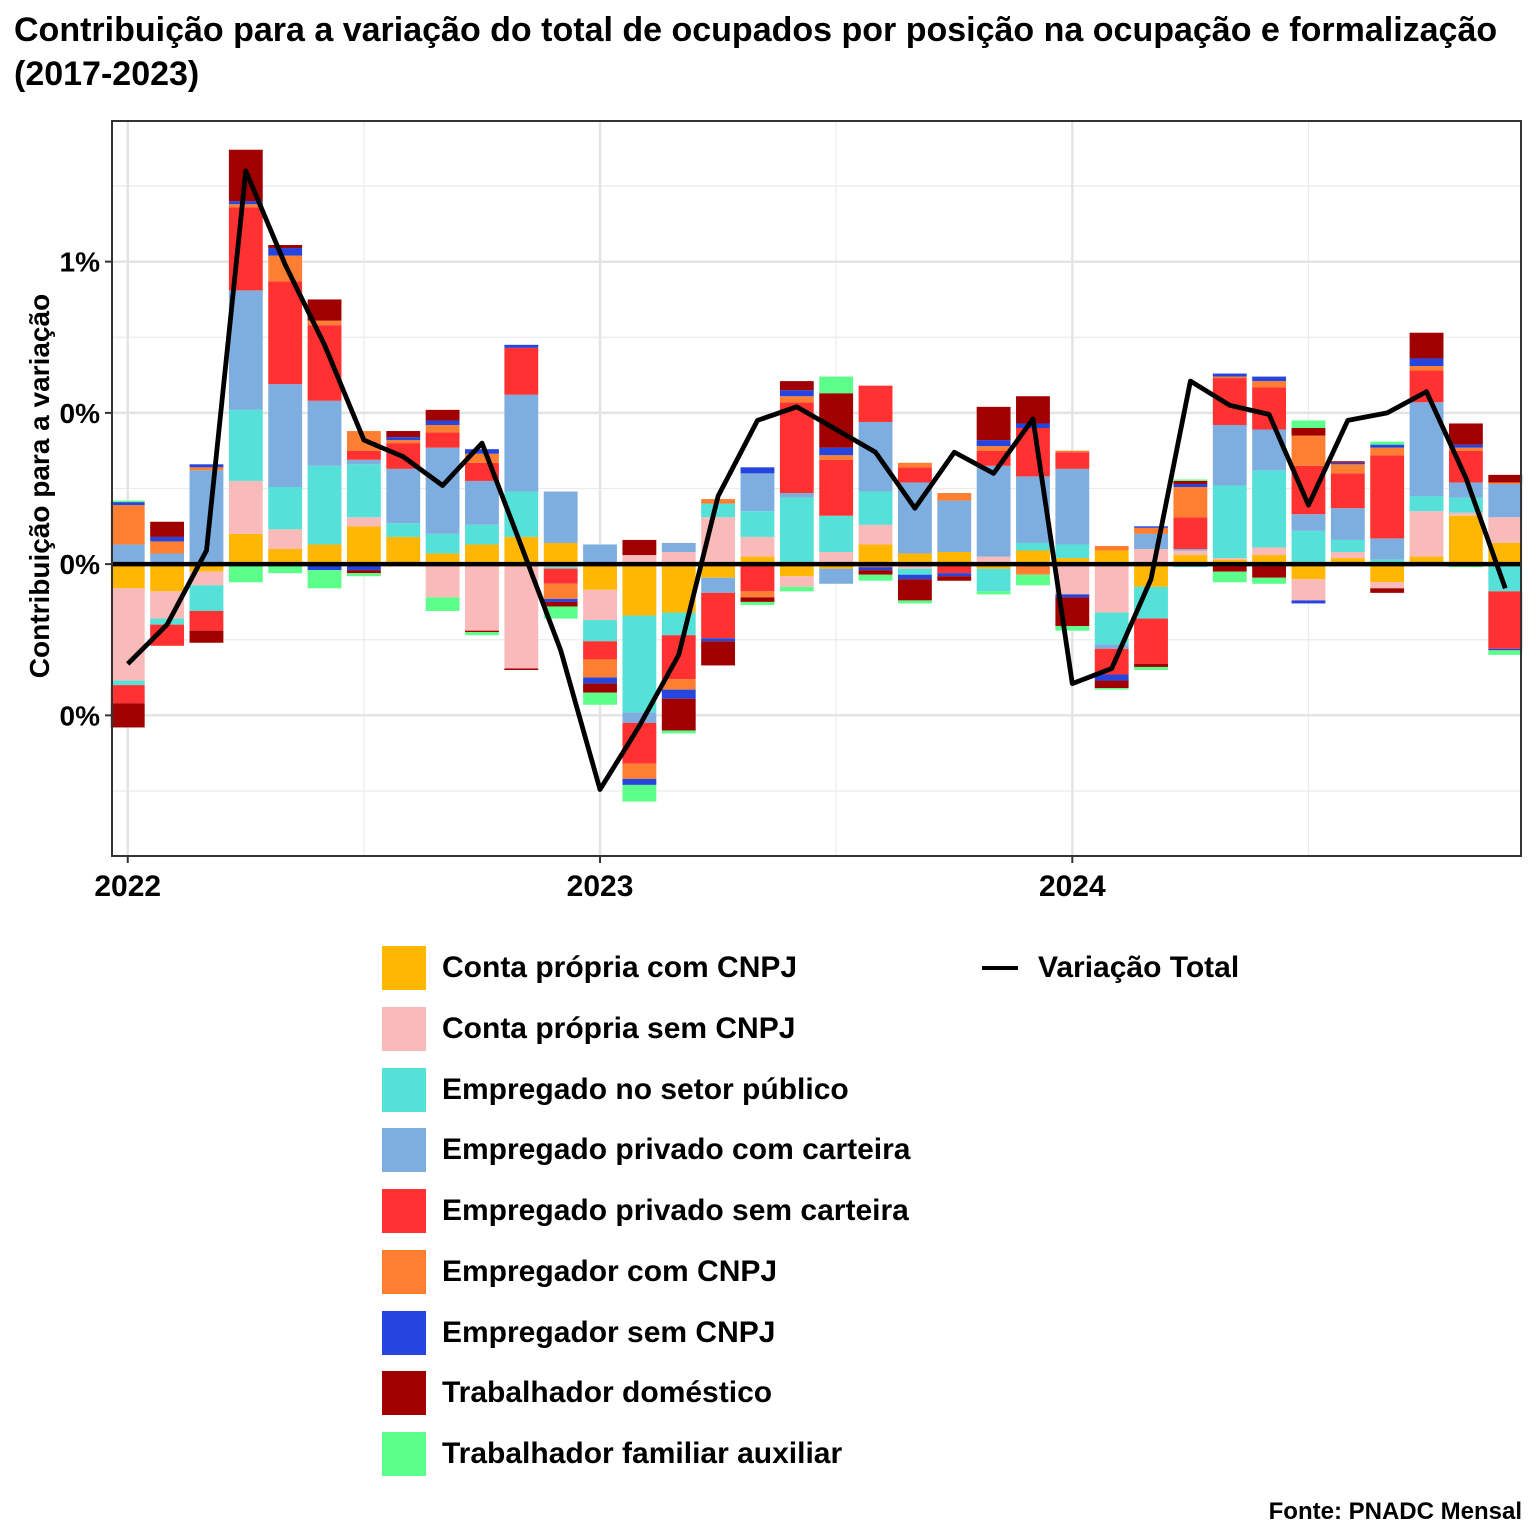  I want to click on y-tick-label: 0%, so click(80, 413).